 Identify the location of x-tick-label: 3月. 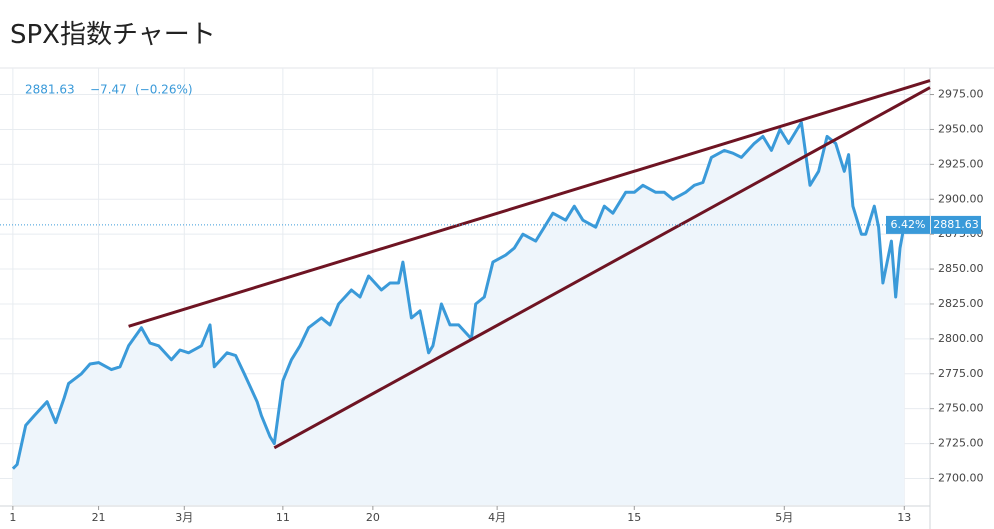
(184, 517).